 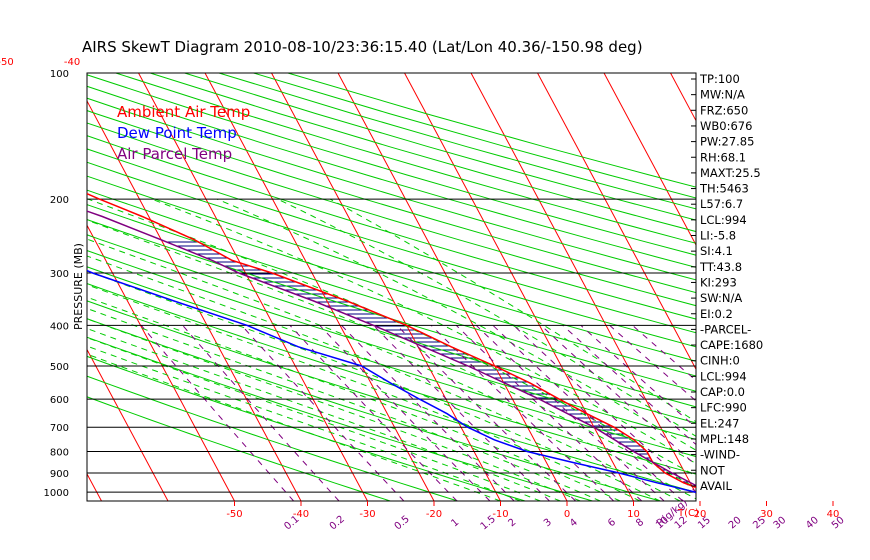 I want to click on mixing-ratio-tick-label: 2, so click(x=513, y=523).